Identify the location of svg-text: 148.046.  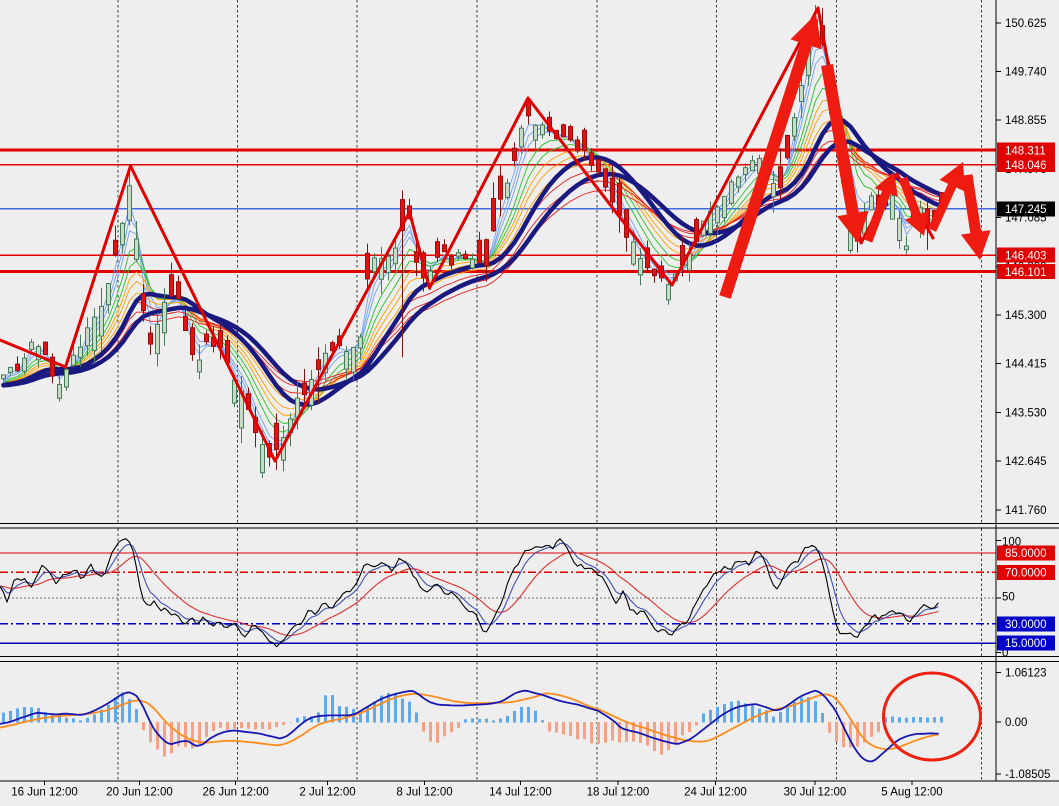
(1026, 166).